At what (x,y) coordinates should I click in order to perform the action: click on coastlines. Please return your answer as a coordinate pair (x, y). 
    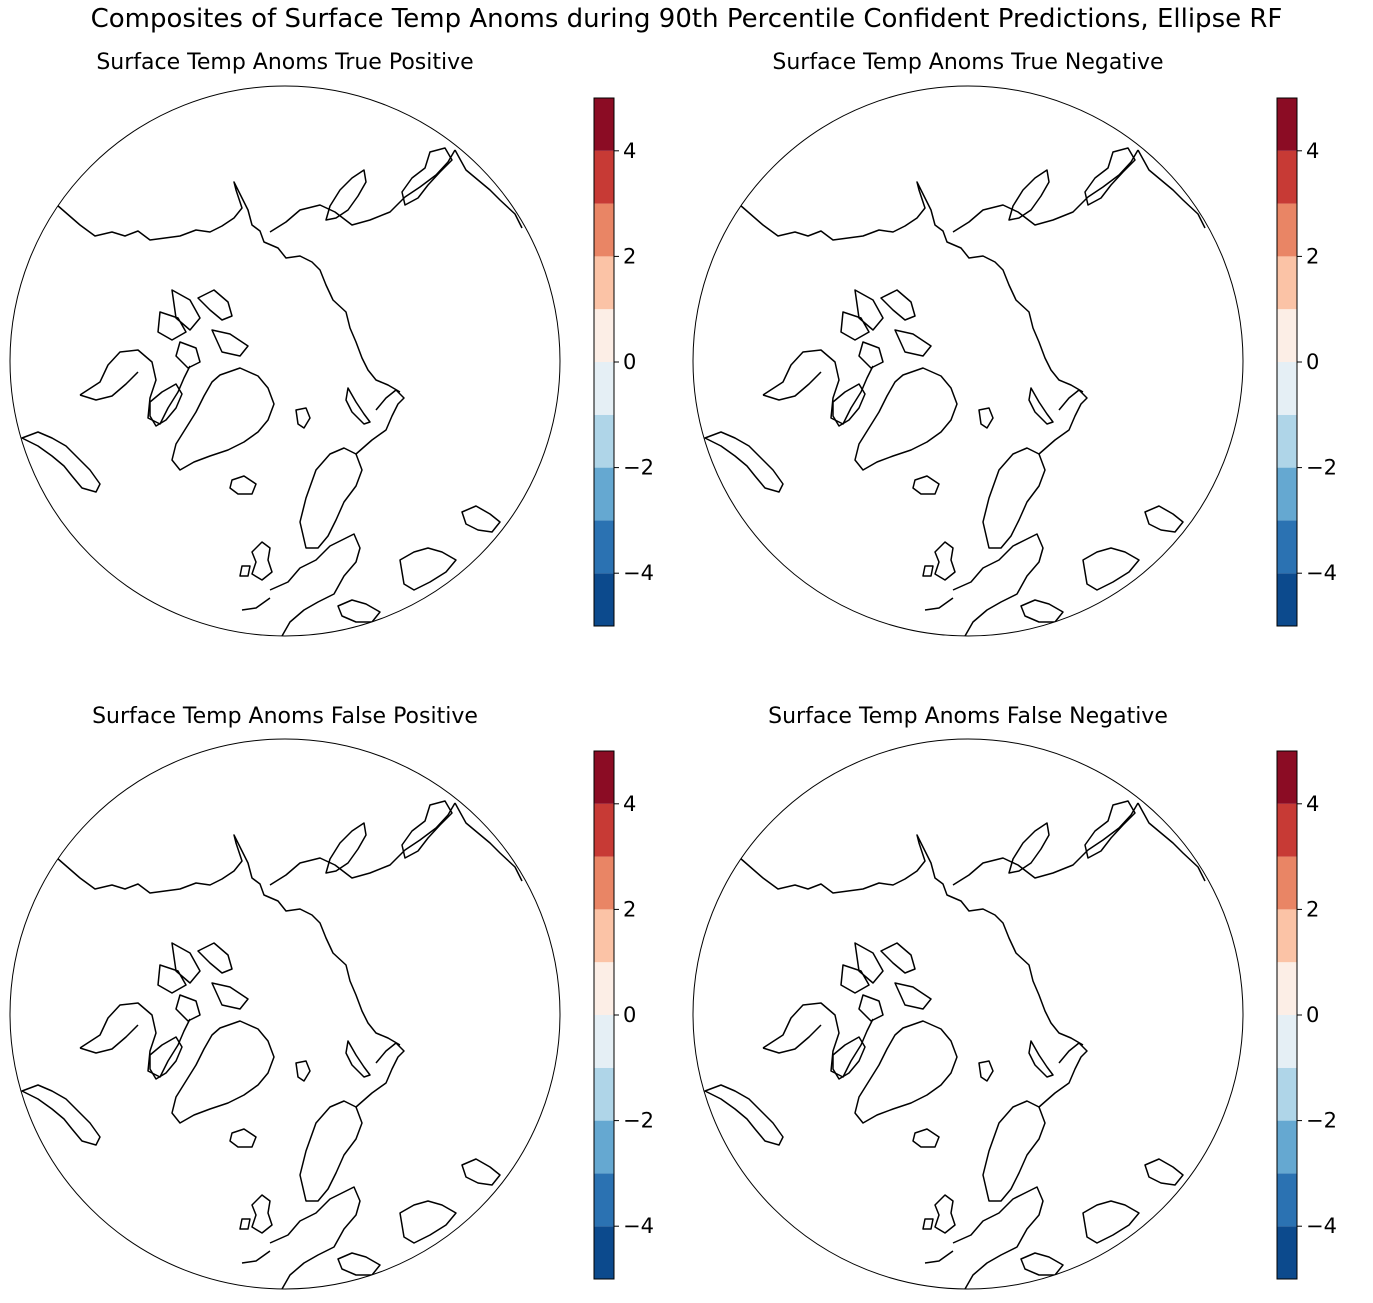
    Looking at the image, I should click on (272, 1044).